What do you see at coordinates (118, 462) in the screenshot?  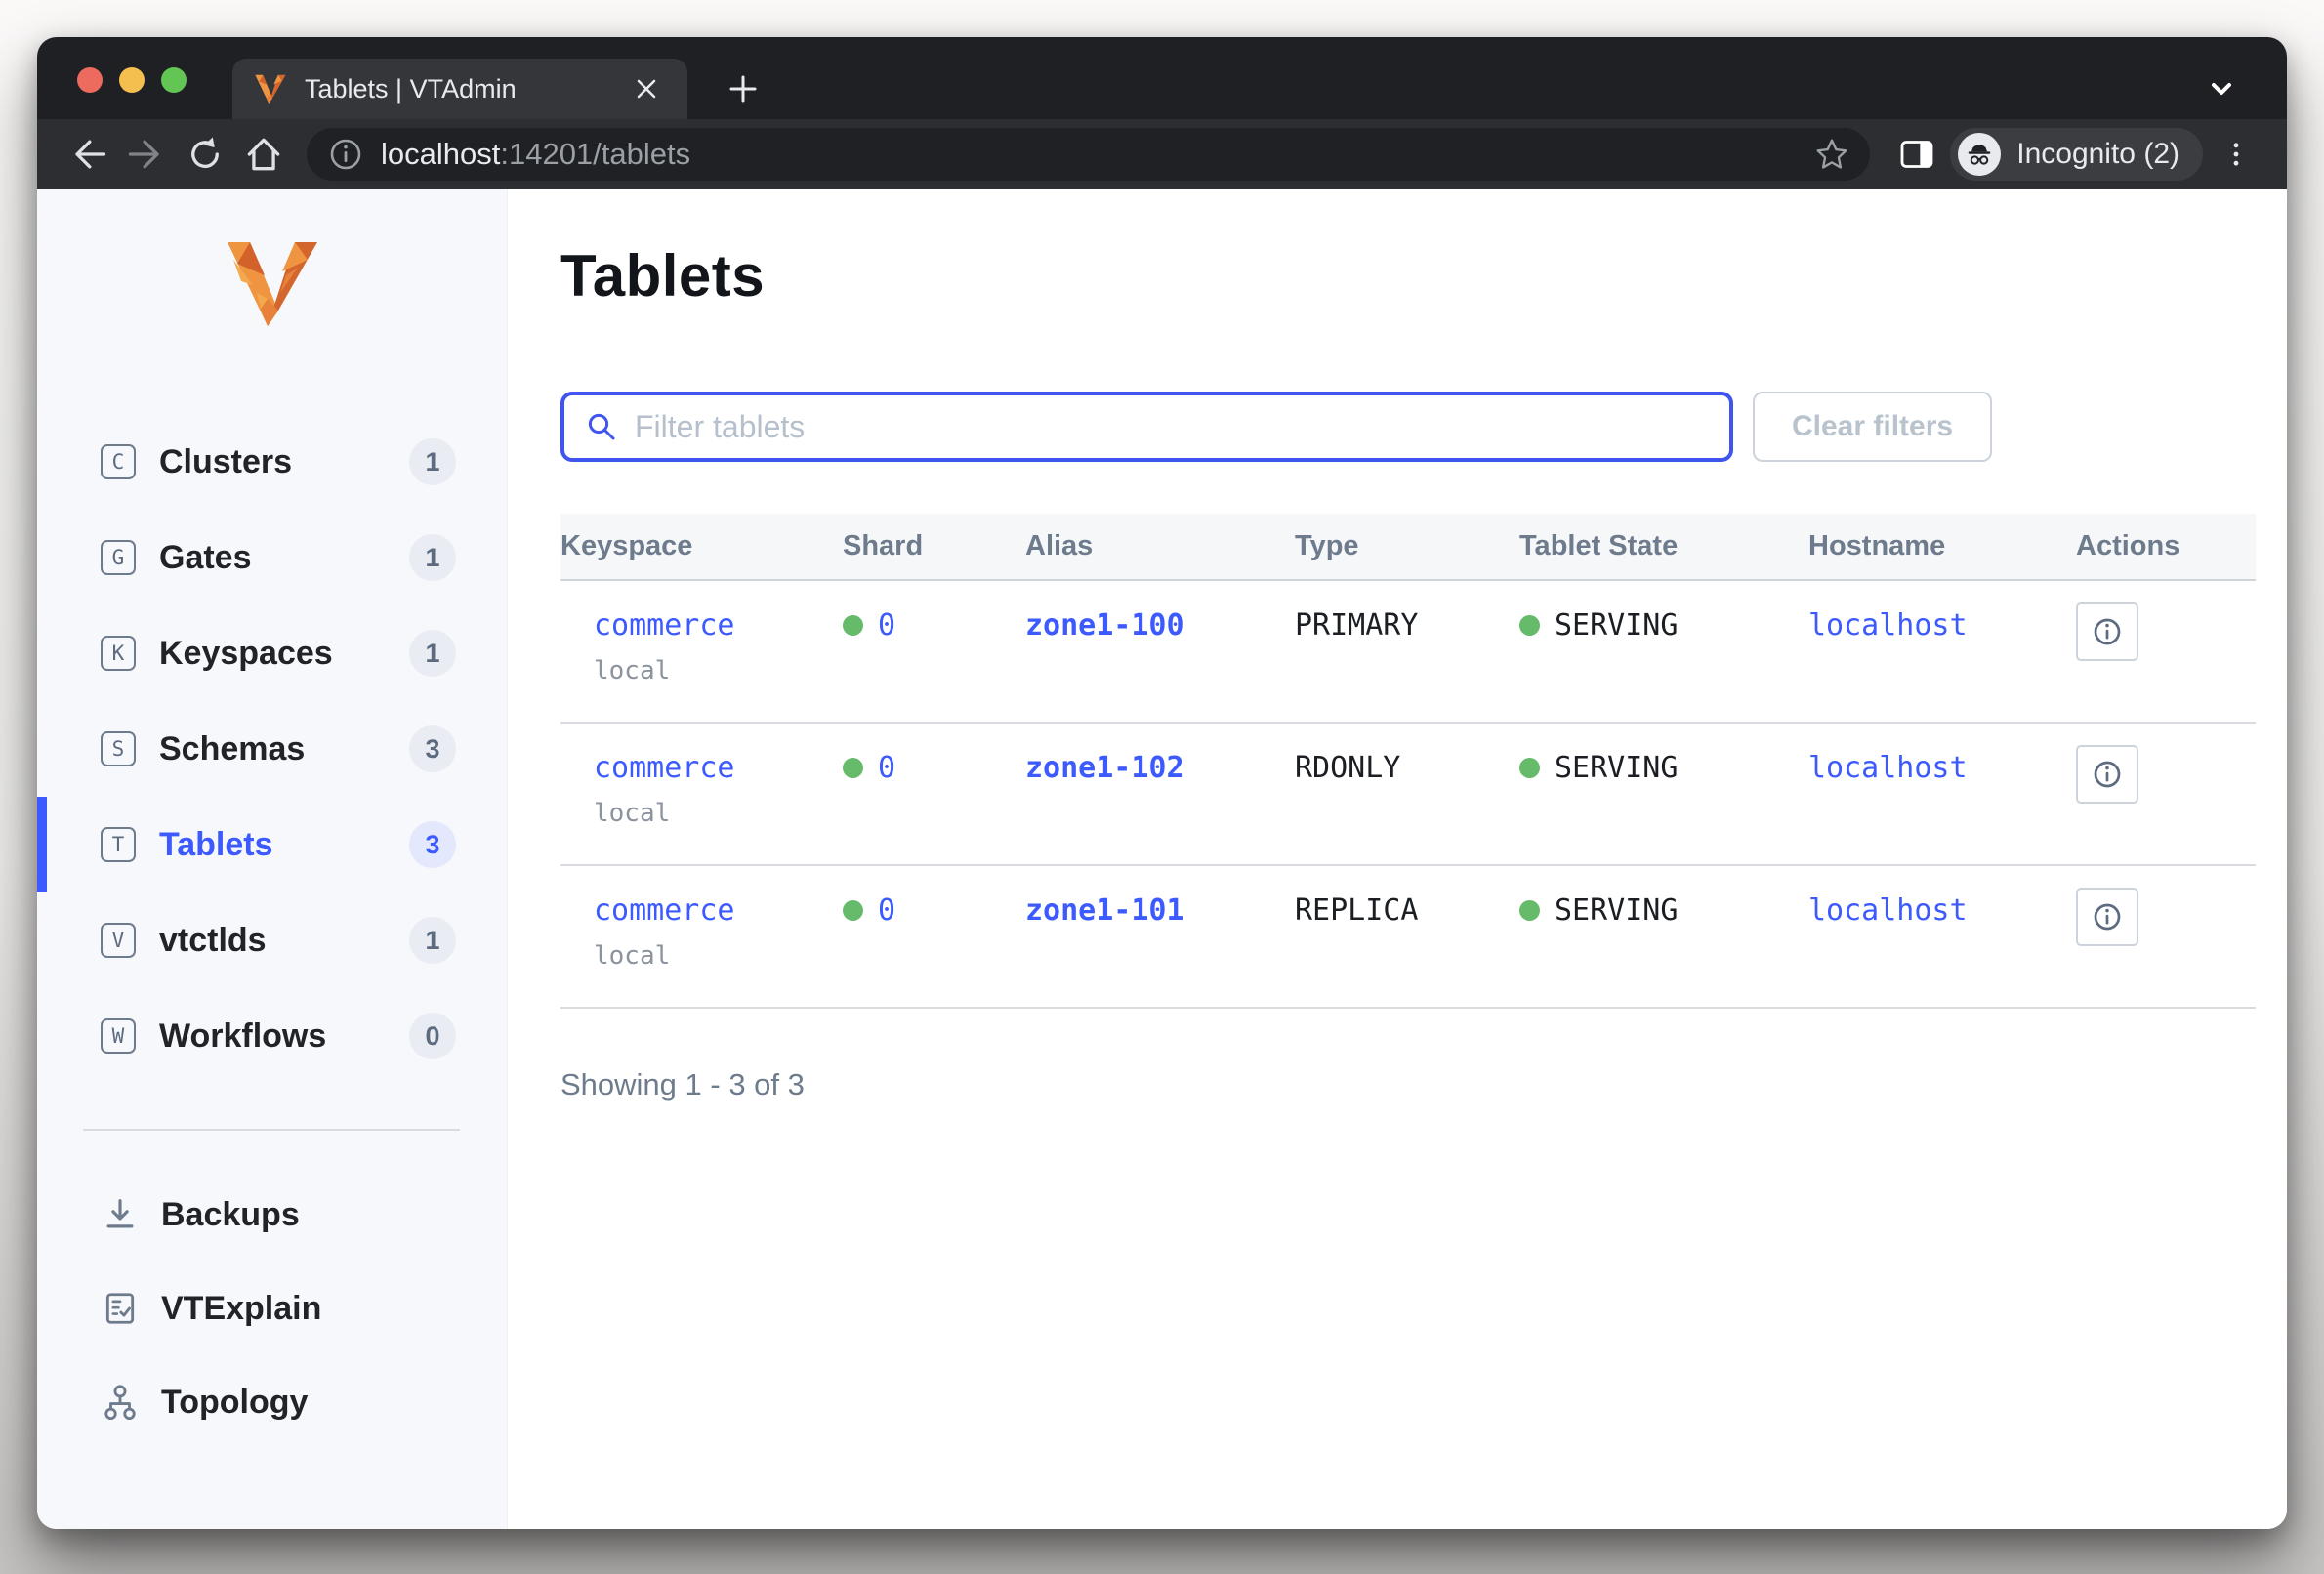 I see `nav-letter-icon: C` at bounding box center [118, 462].